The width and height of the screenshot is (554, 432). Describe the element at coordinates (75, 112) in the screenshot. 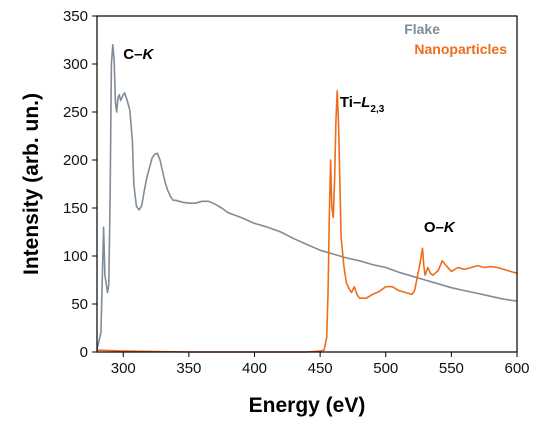

I see `y-tick-label: 250` at that location.